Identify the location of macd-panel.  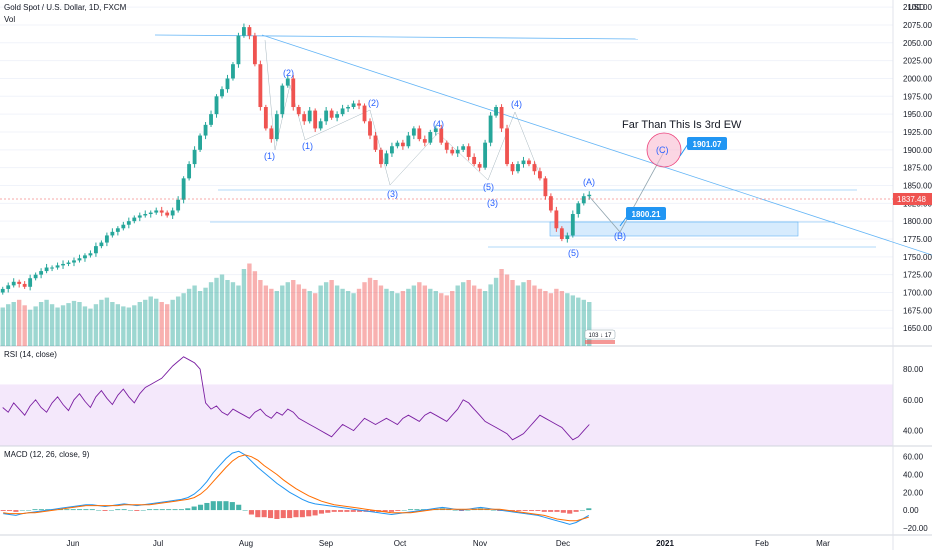
(296, 487).